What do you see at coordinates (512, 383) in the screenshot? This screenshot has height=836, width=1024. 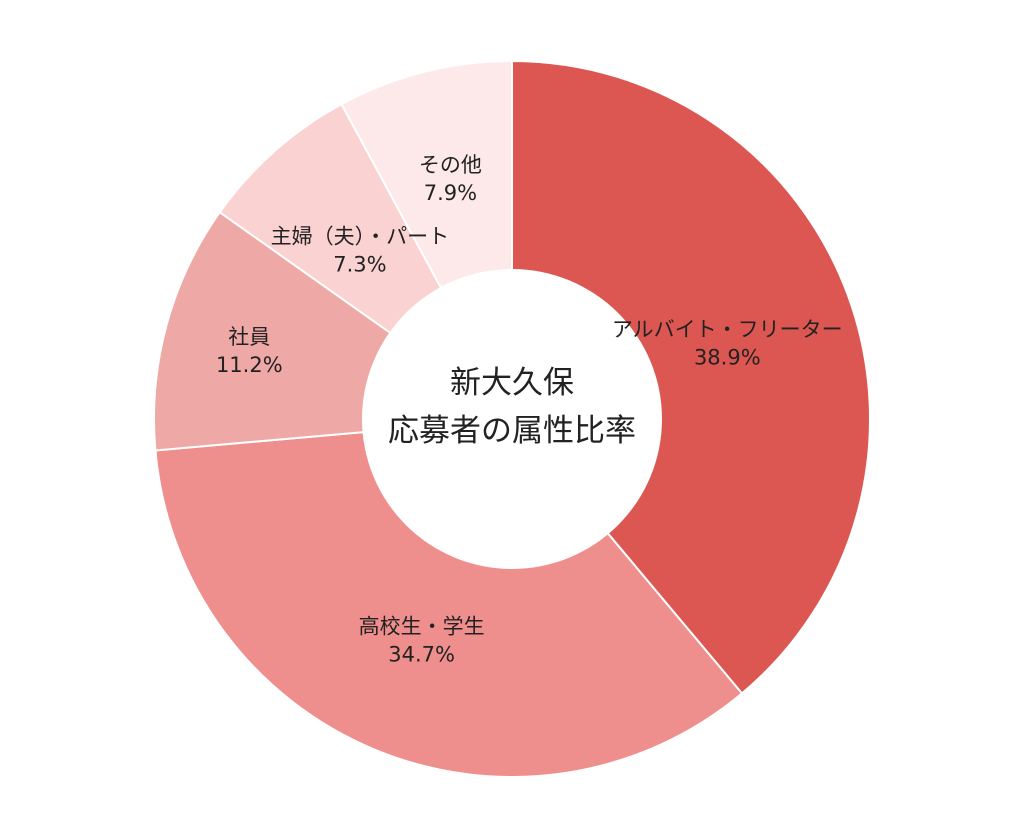 I see `center-title-line-1: 新大久保` at bounding box center [512, 383].